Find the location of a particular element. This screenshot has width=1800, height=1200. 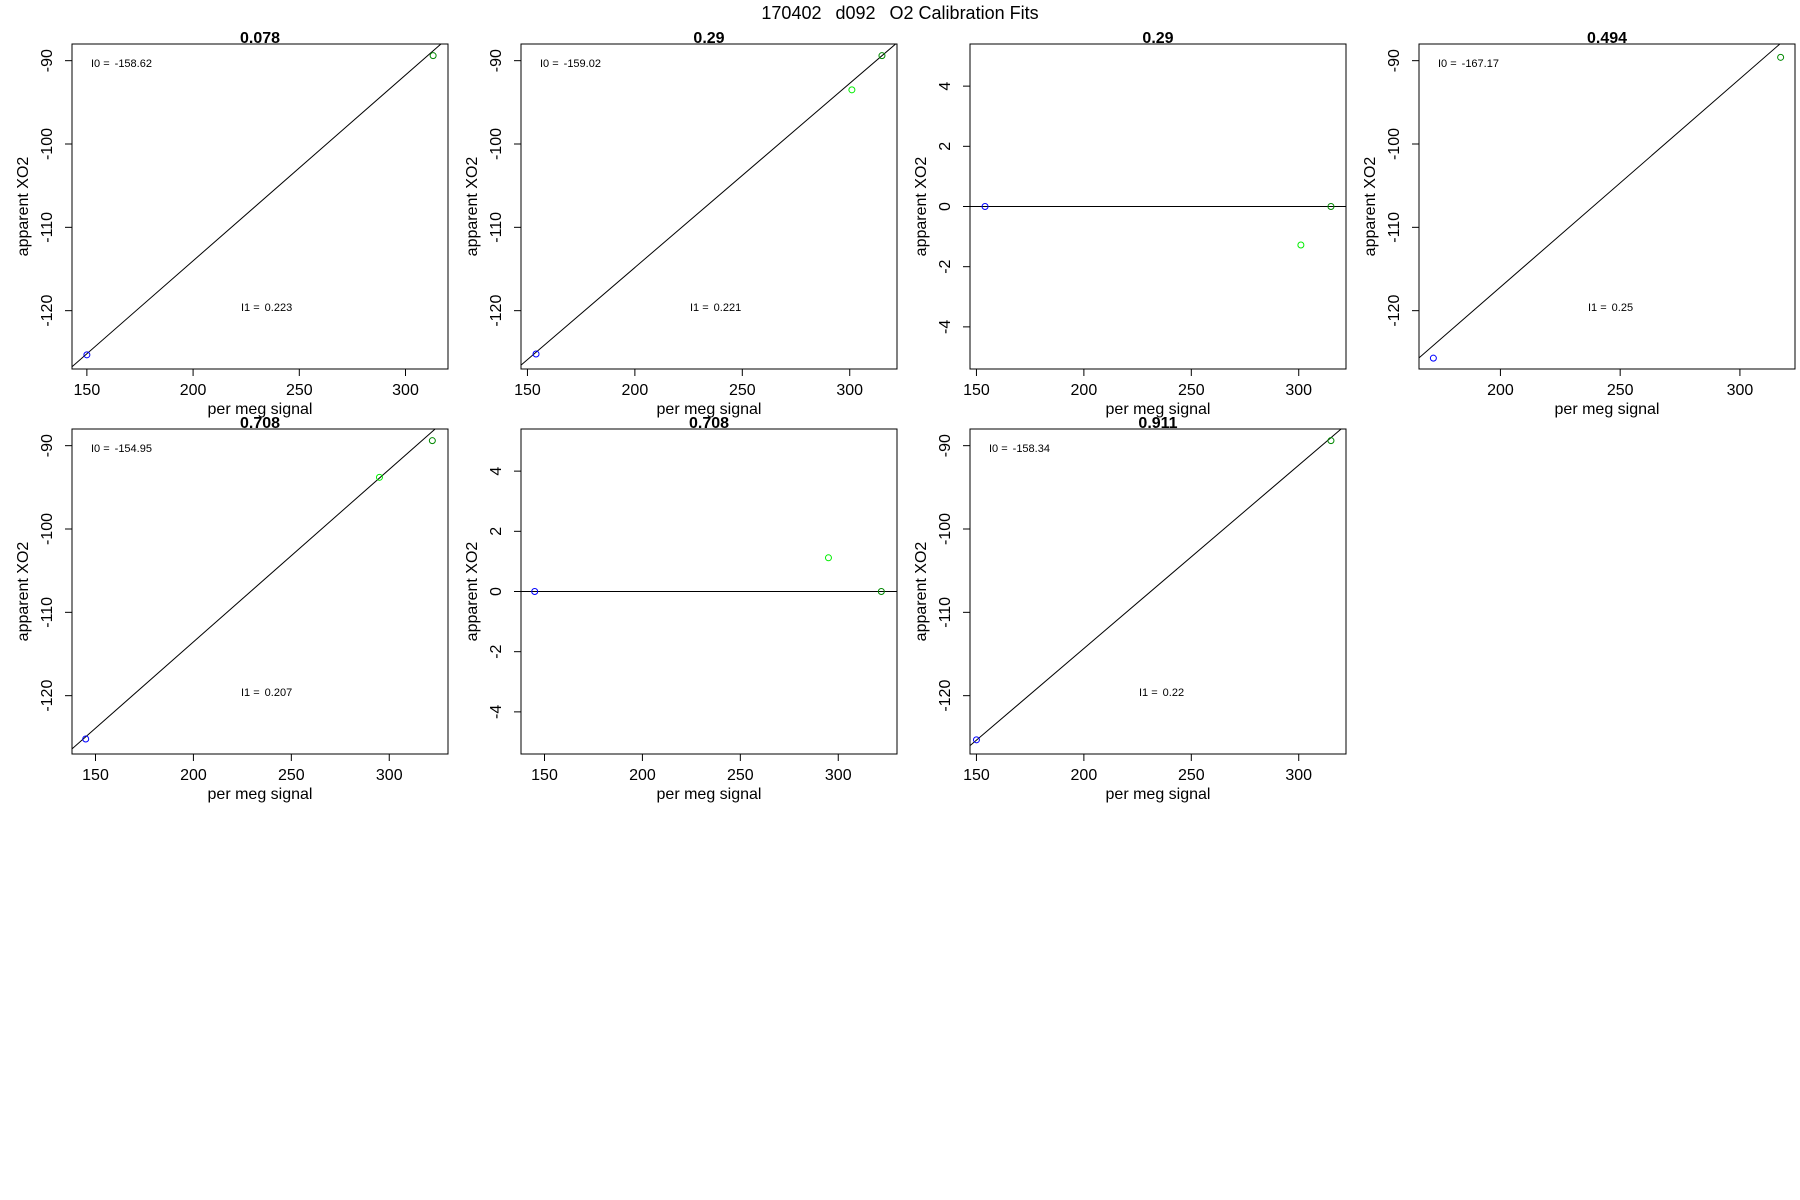

figure-title-text: O2 Calibration Fits is located at coordinates (964, 13).